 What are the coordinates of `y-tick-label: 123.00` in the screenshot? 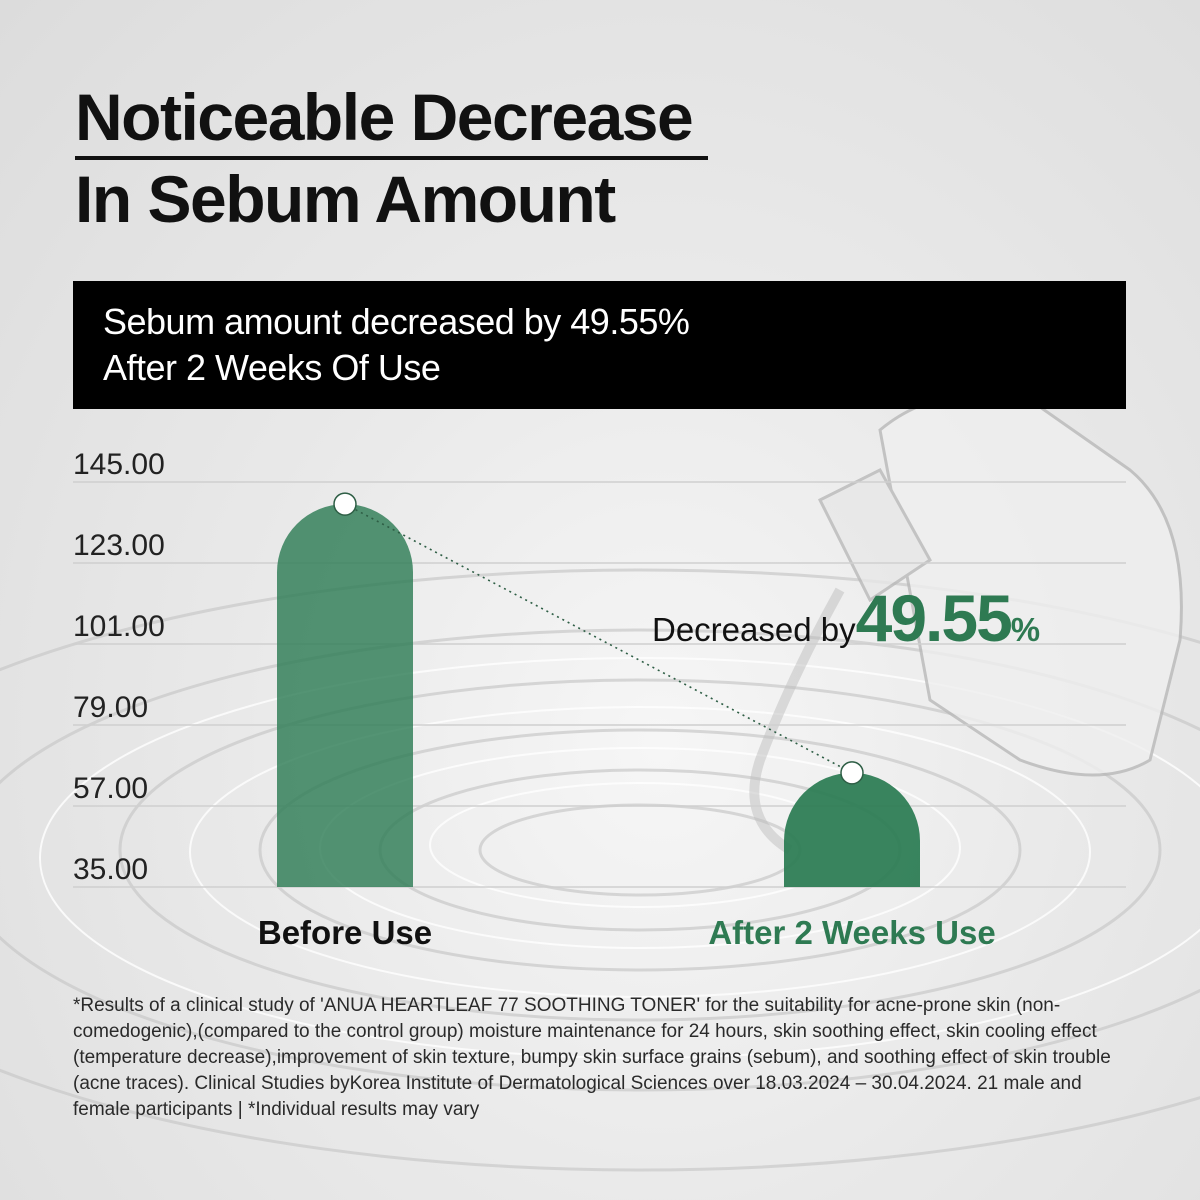 It's located at (119, 545).